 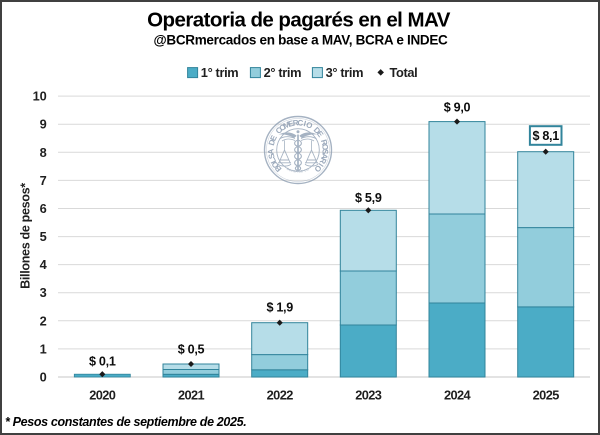 I want to click on svg-text: 6, so click(x=43, y=208).